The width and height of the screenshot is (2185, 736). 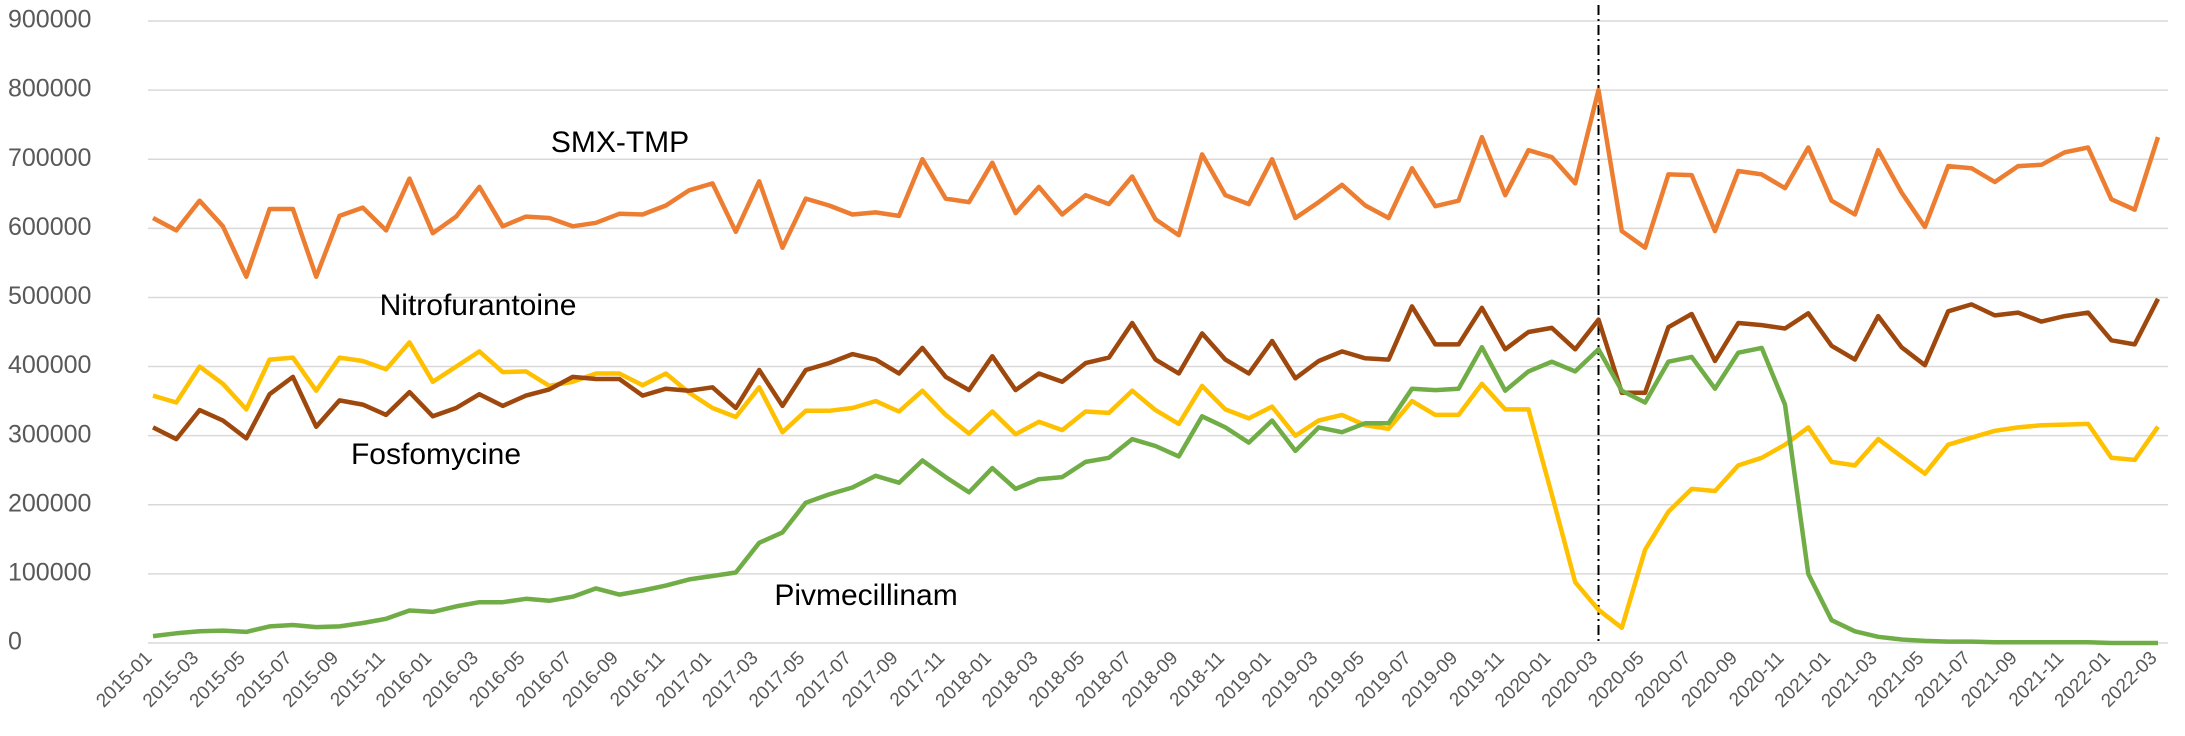 What do you see at coordinates (15, 642) in the screenshot?
I see `y-tick-label: 0` at bounding box center [15, 642].